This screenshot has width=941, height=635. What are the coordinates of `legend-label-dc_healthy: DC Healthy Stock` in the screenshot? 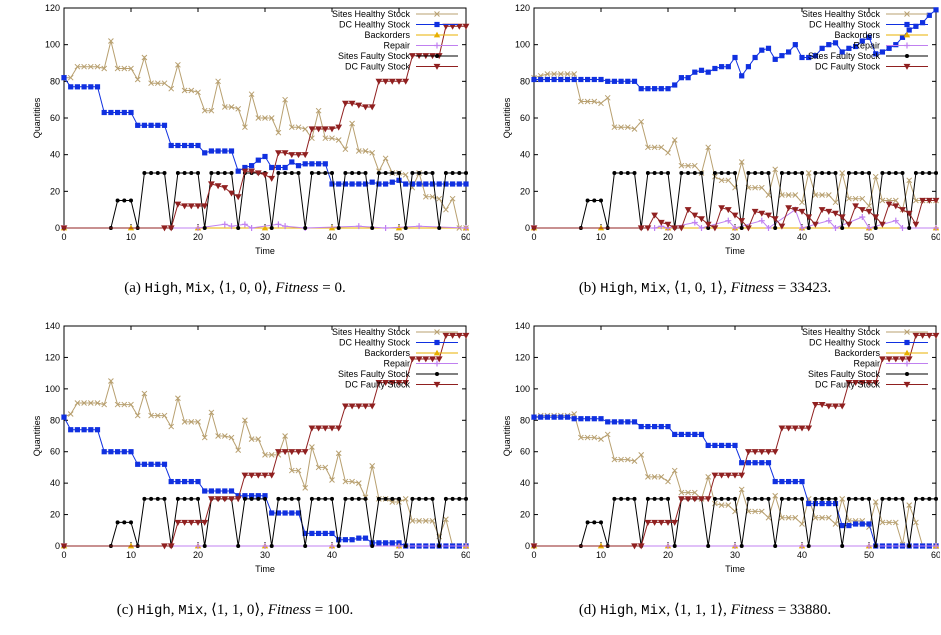 It's located at (845, 343).